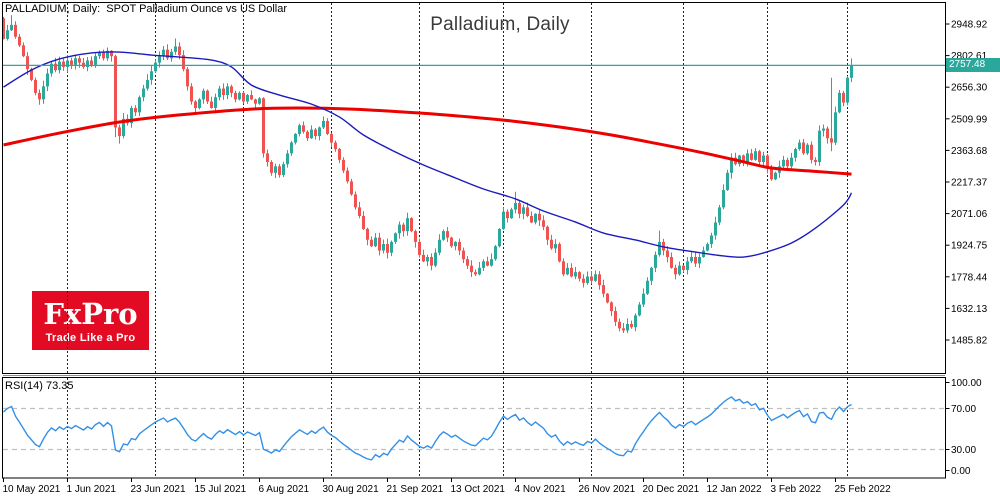 This screenshot has width=1000, height=500. What do you see at coordinates (966, 383) in the screenshot?
I see `rsi-axis-label: 100.00` at bounding box center [966, 383].